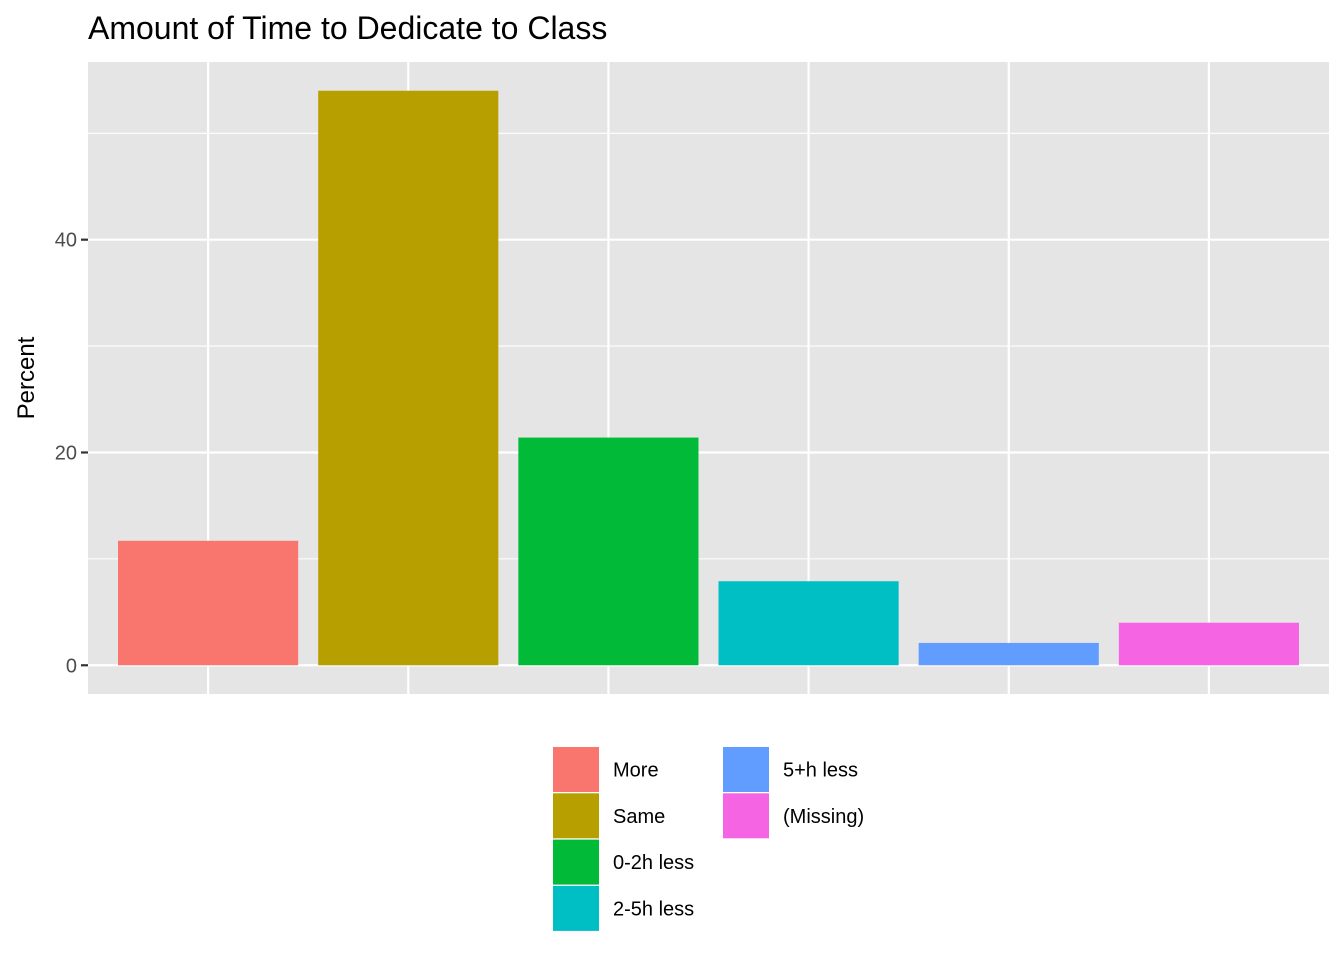 This screenshot has height=960, width=1344. Describe the element at coordinates (347, 28) in the screenshot. I see `chart-title: Amount of Time to Dedicate to Class` at that location.